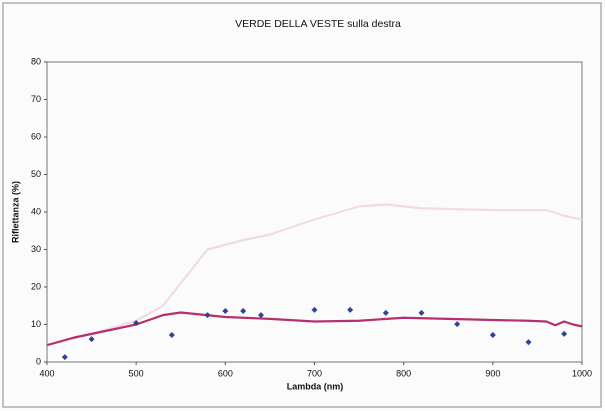 The image size is (605, 411). What do you see at coordinates (15, 212) in the screenshot?
I see `y-axis-title: Riflettanza (%)` at bounding box center [15, 212].